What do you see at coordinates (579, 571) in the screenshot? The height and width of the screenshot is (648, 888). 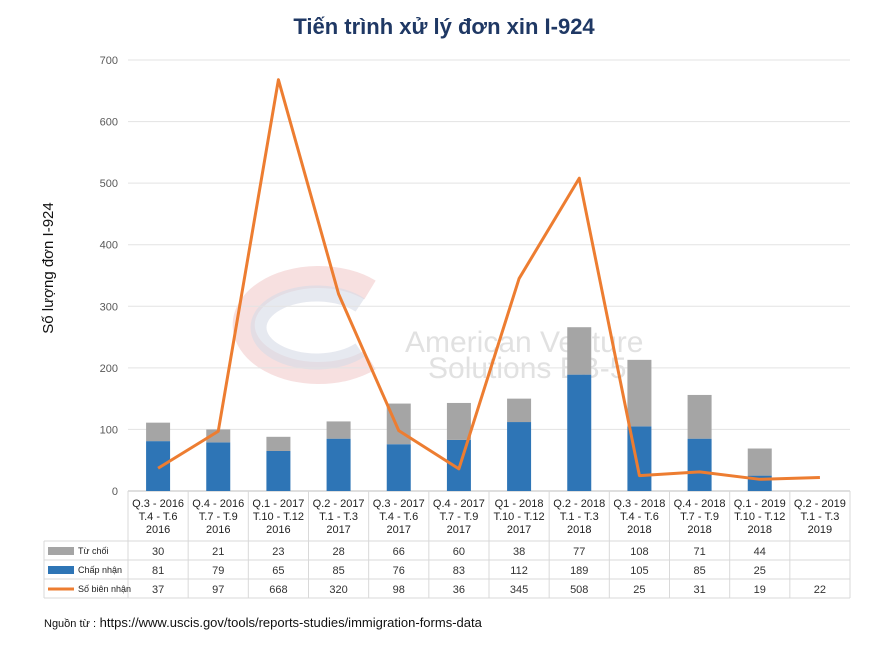 I see `table-cell: 189` at bounding box center [579, 571].